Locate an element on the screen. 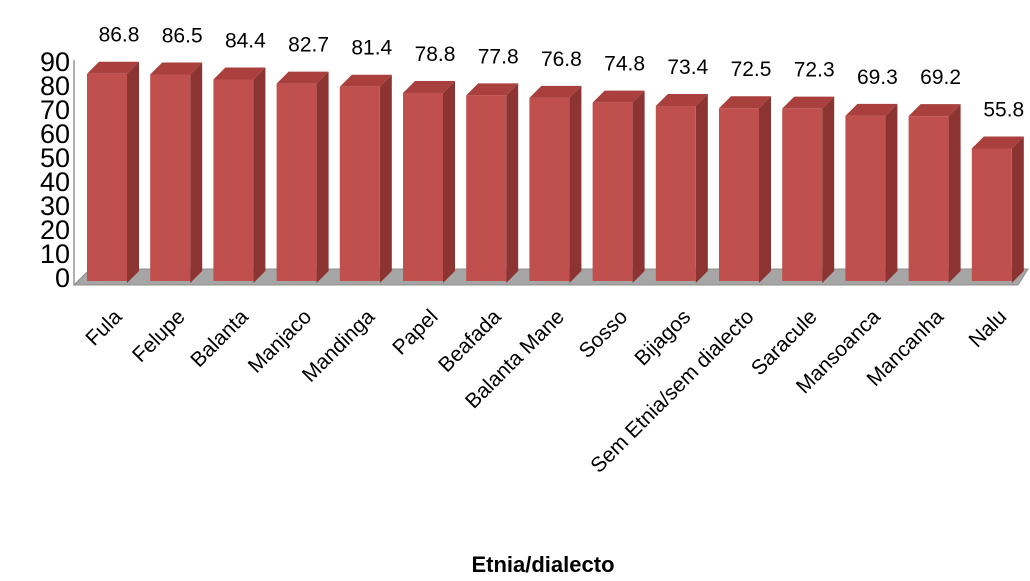  data-label: 78.8 is located at coordinates (435, 54).